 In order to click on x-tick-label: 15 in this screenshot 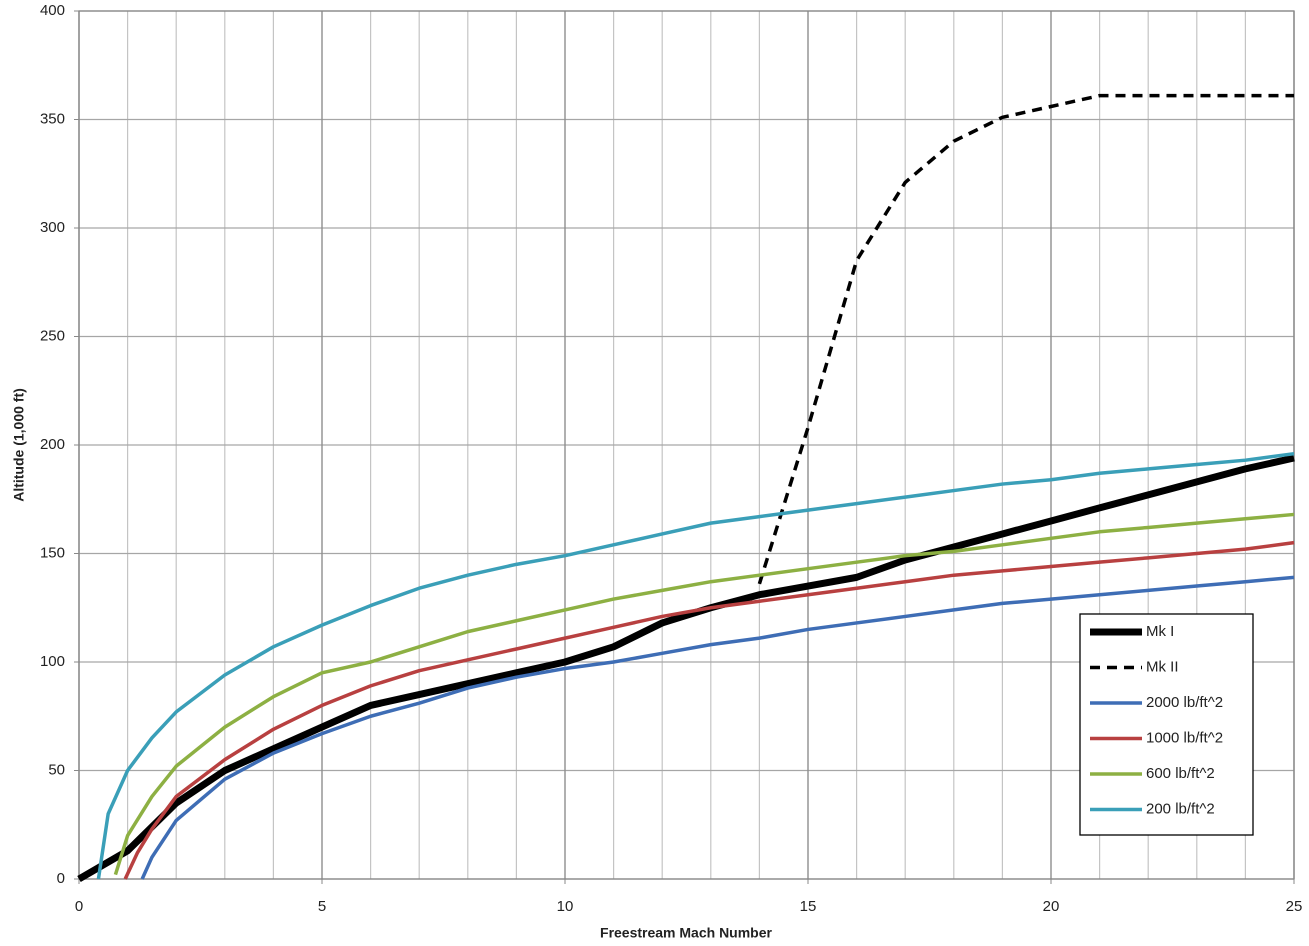, I will do `click(808, 906)`.